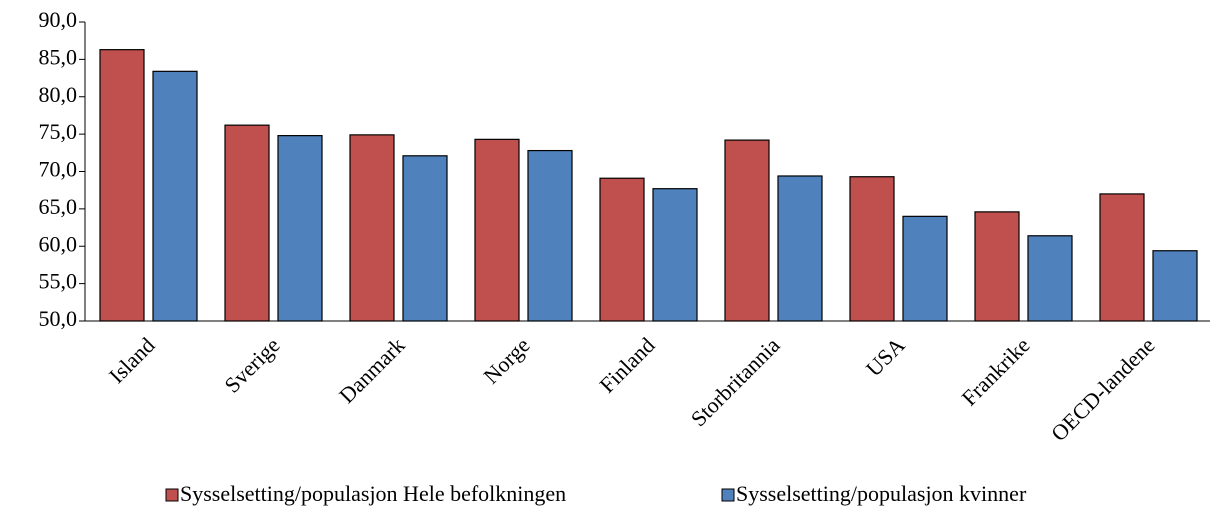  What do you see at coordinates (251, 364) in the screenshot?
I see `x-tick-label: Sverige` at bounding box center [251, 364].